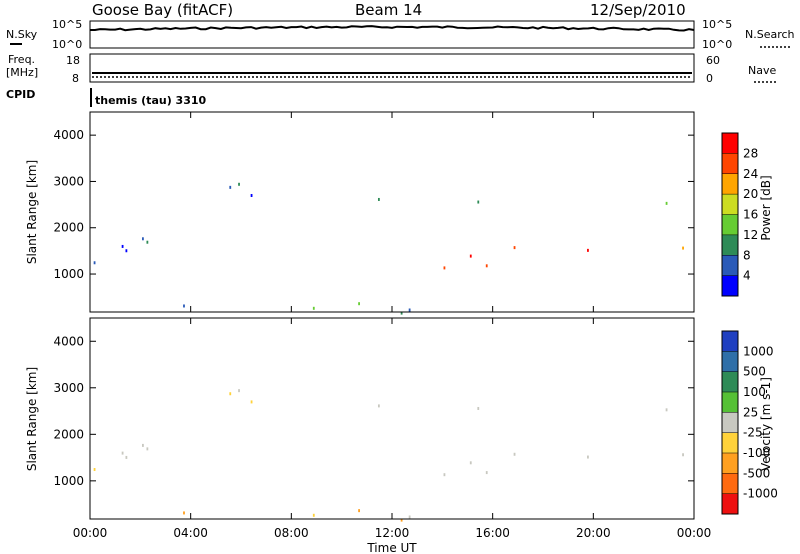 This screenshot has height=554, width=800. I want to click on nave-tick-high: 60, so click(713, 60).